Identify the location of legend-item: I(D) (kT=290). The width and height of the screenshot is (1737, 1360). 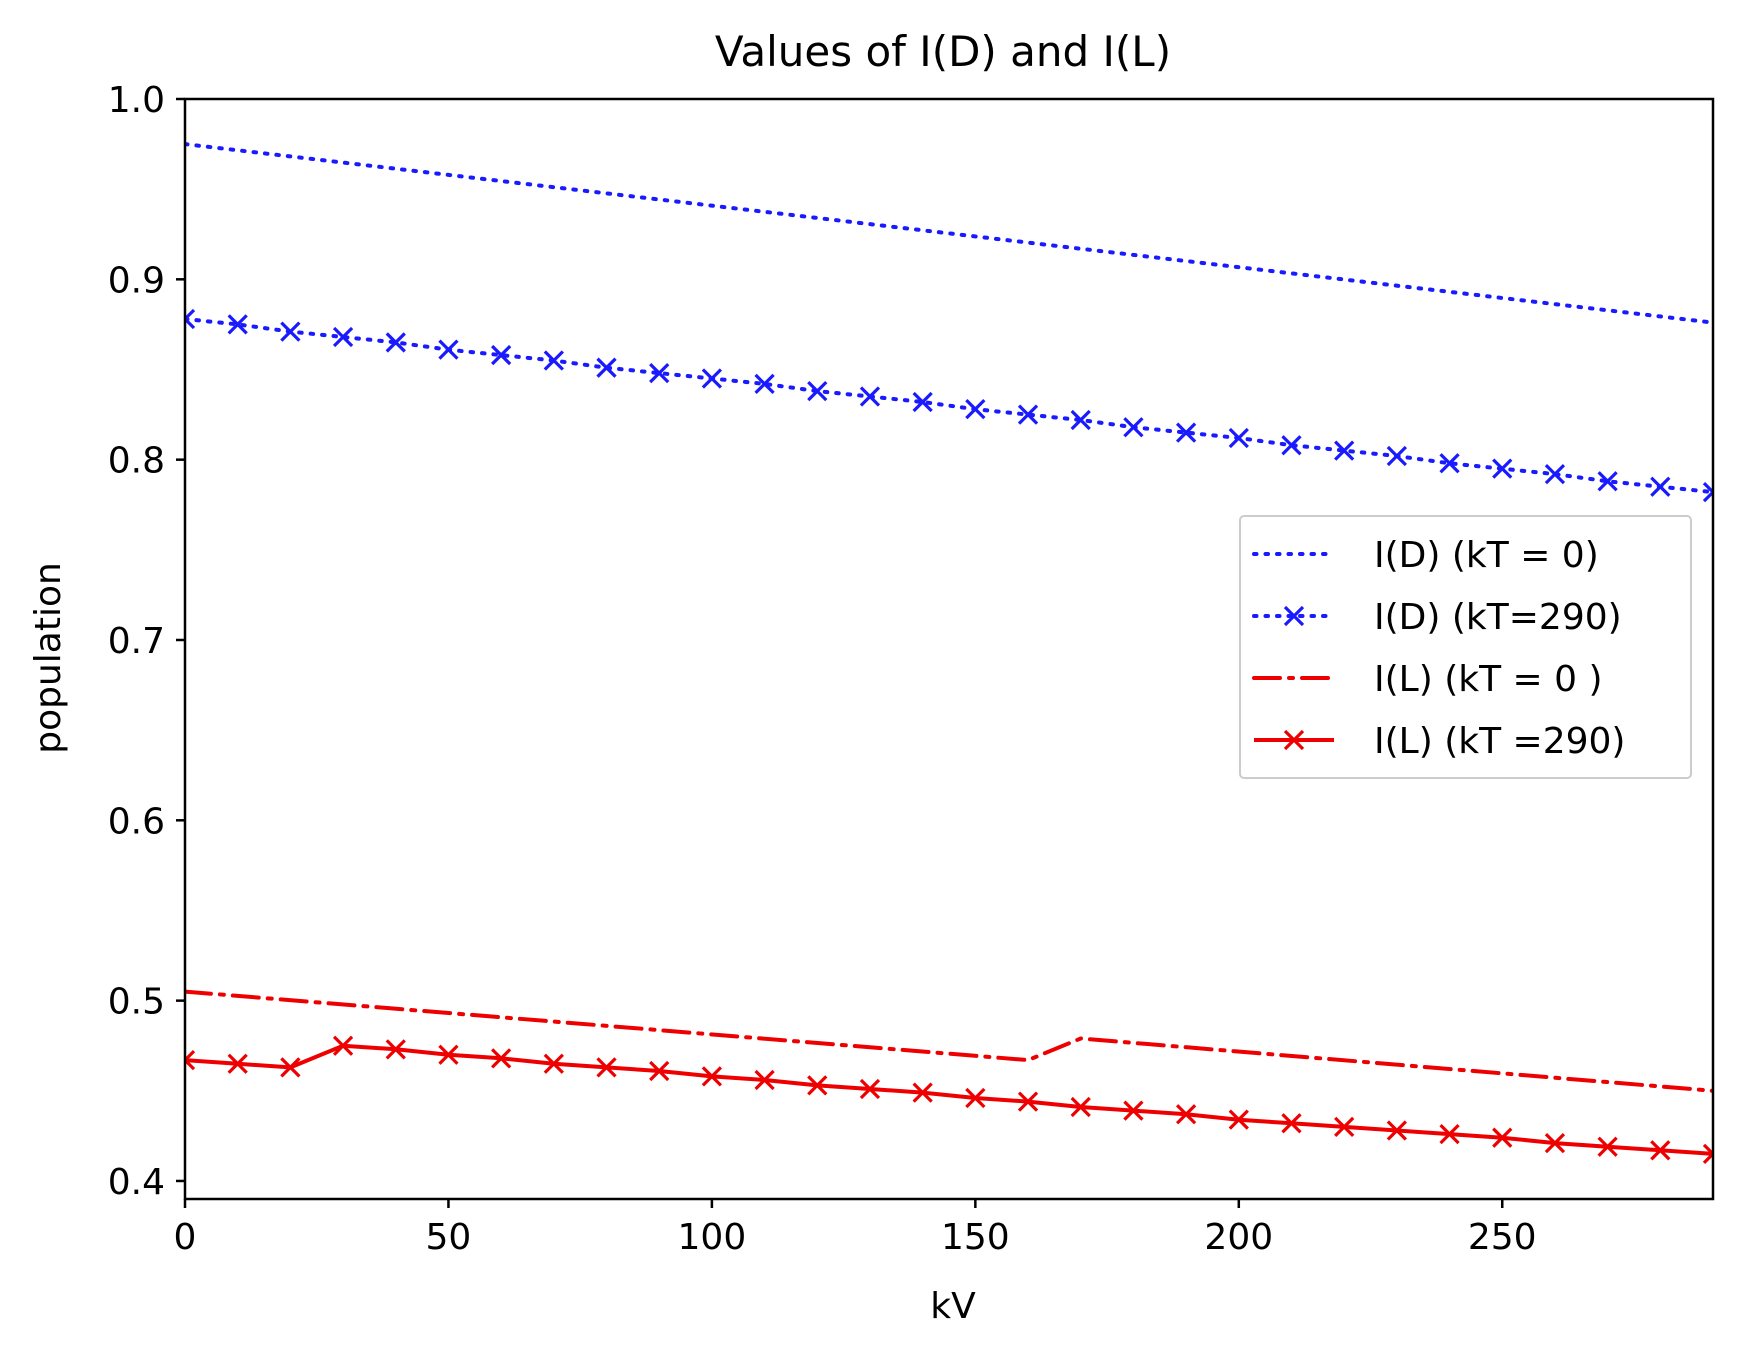
(1437, 617).